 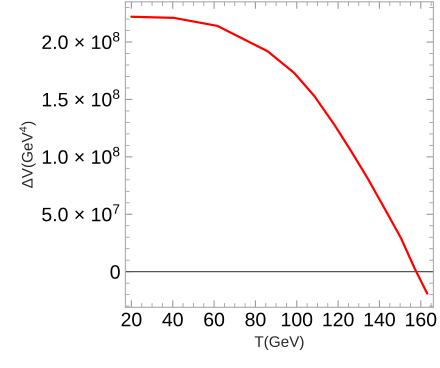 I want to click on y-tick-label: 1.5 × 10$^{8}$, so click(x=81, y=98).